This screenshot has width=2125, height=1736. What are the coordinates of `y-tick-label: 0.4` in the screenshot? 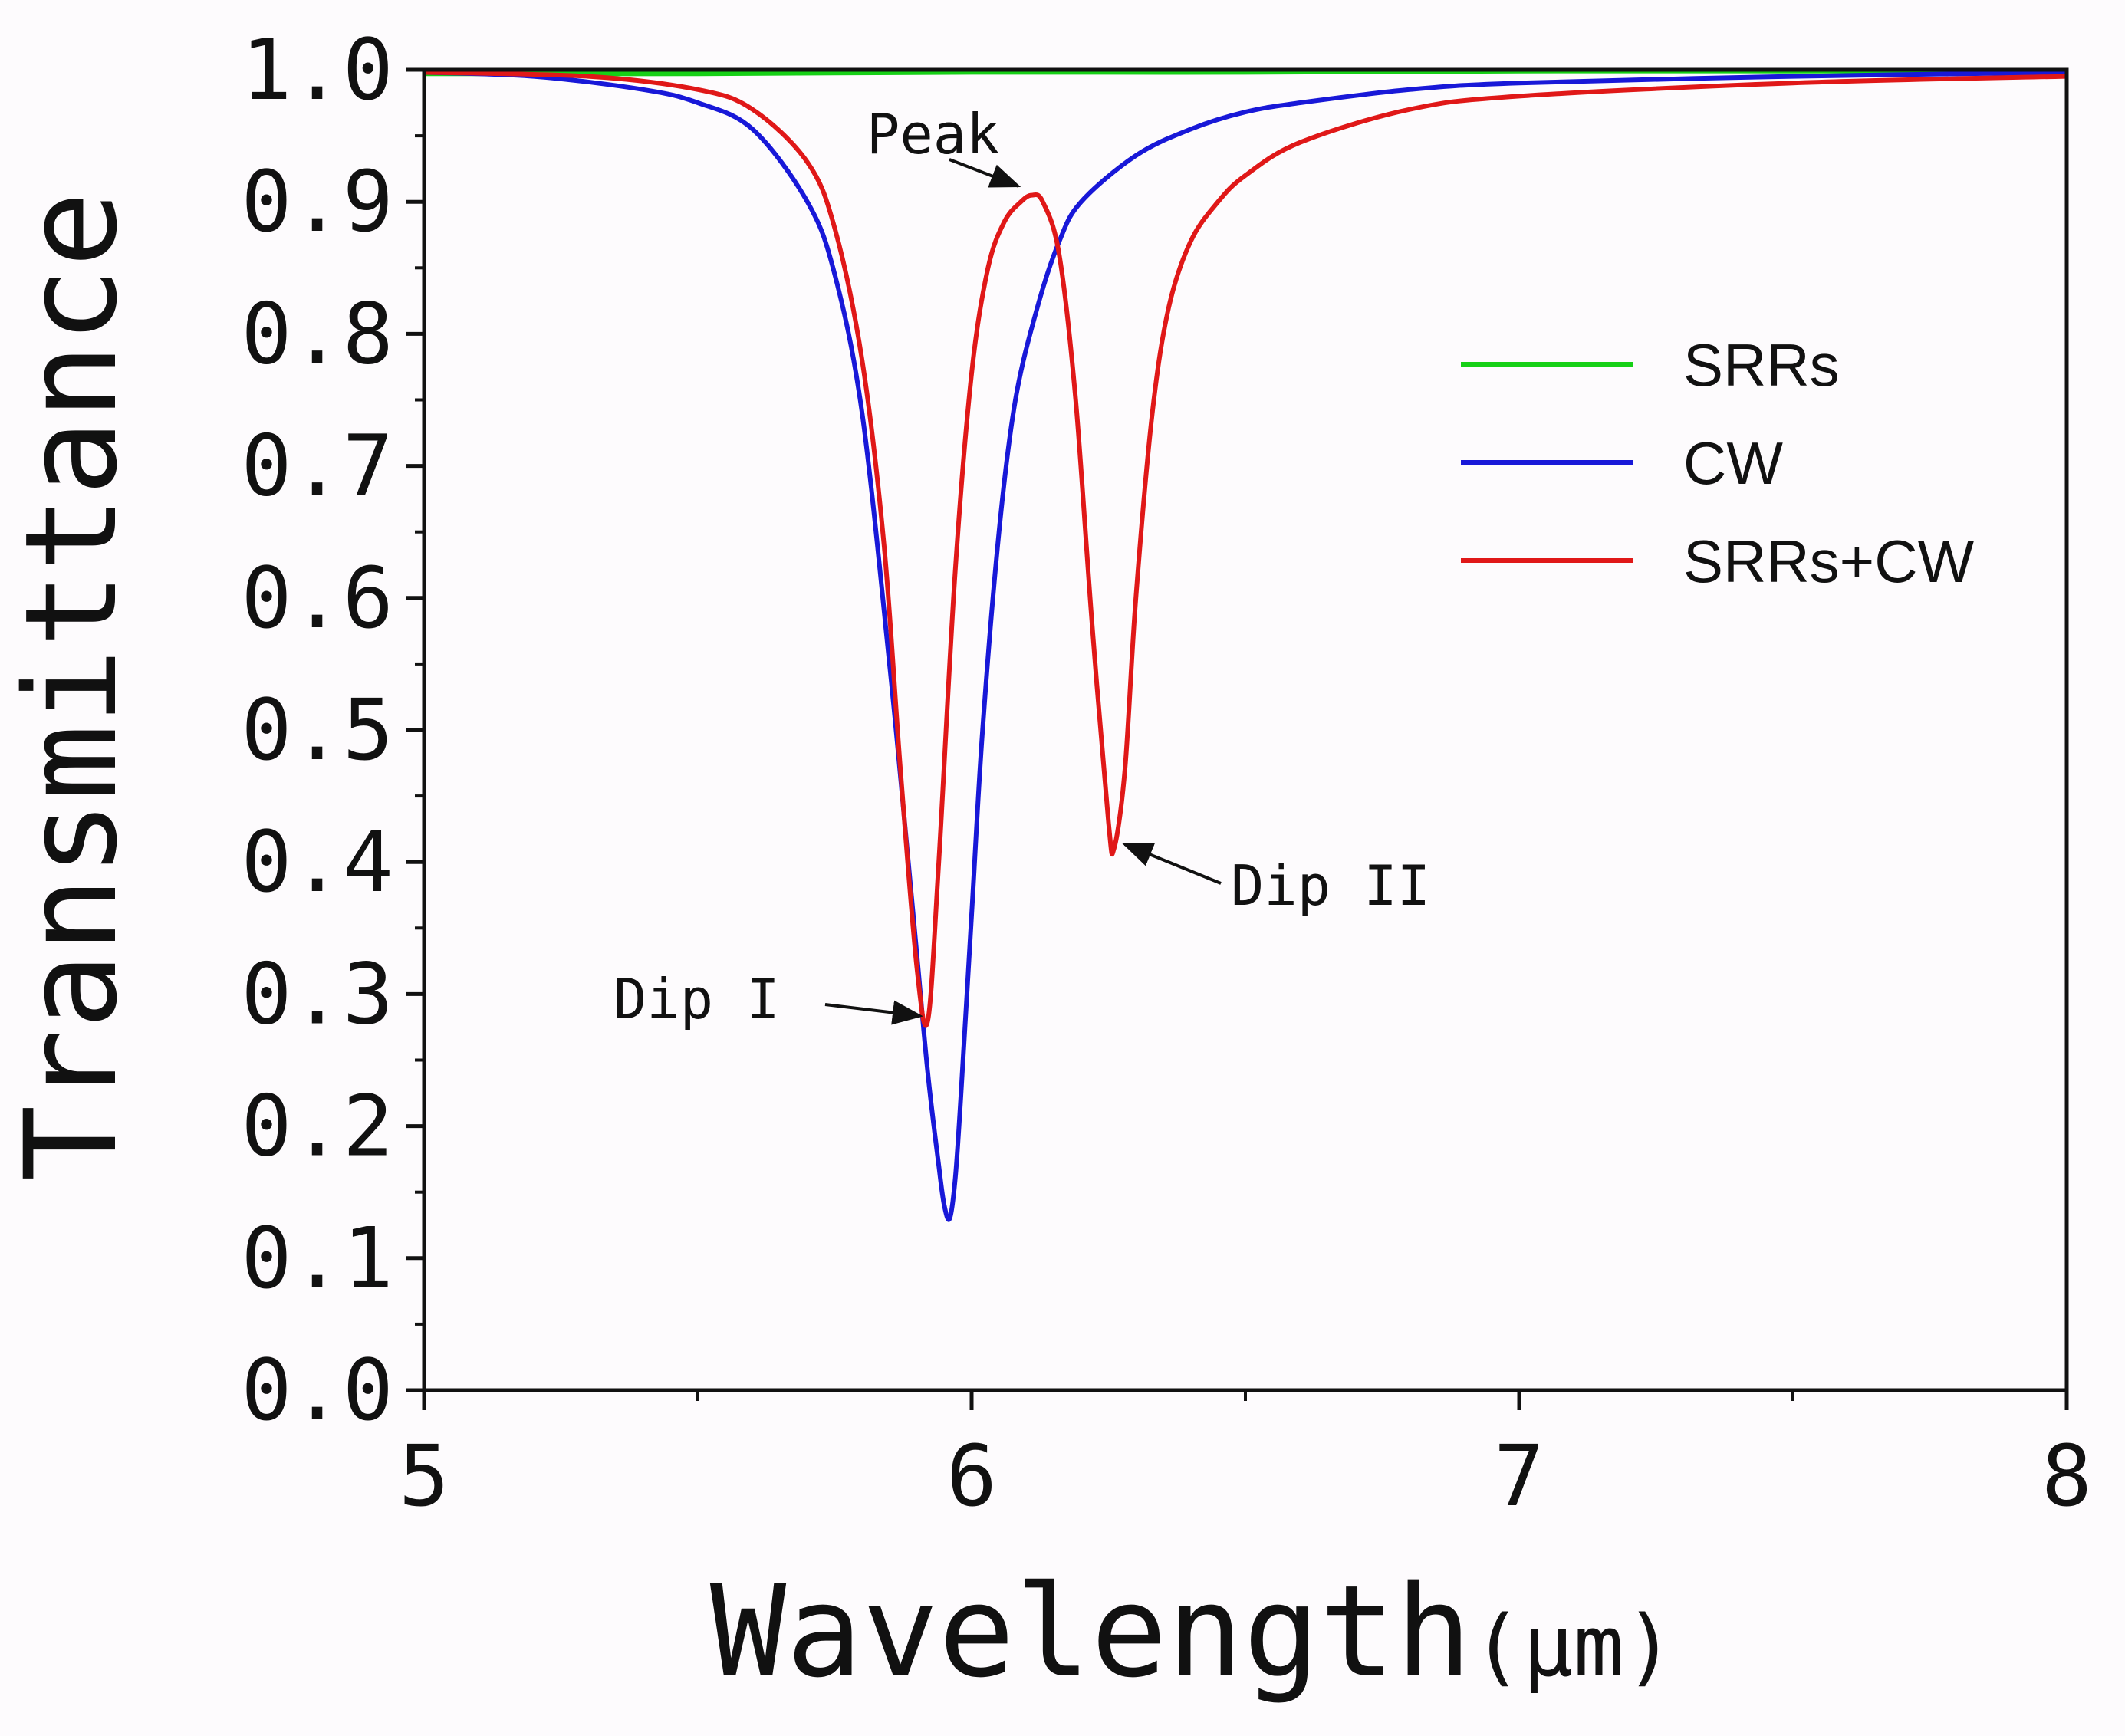 It's located at (317, 862).